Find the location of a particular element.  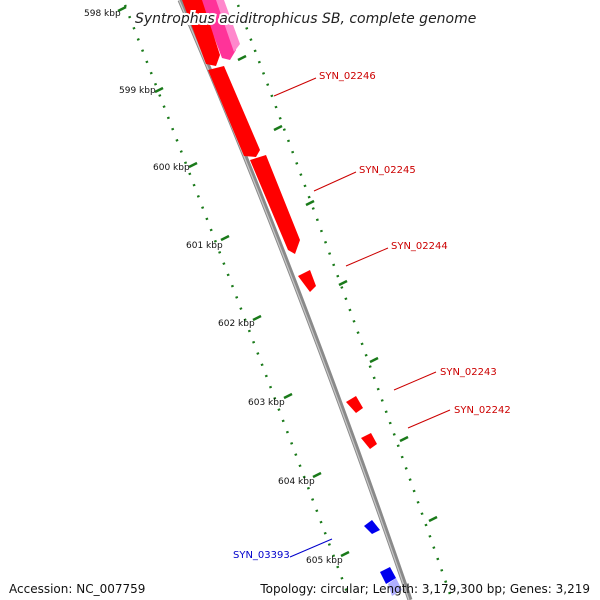

gene-label: SYN_02242 is located at coordinates (482, 410).